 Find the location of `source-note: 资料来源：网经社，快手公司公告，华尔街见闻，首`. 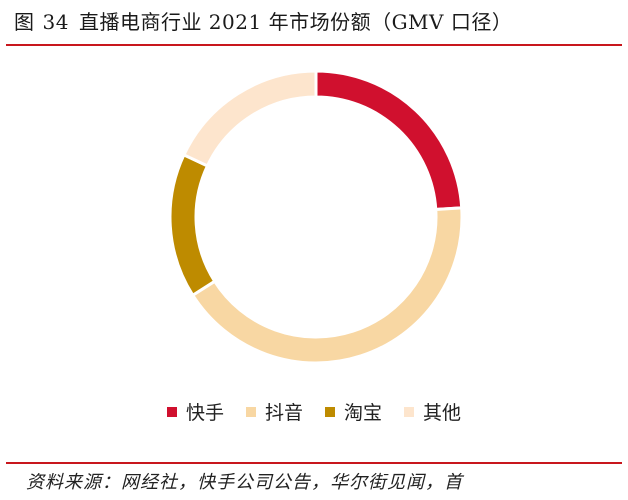

source-note: 资料来源：网经社，快手公司公告，华尔街见闻，首 is located at coordinates (244, 482).